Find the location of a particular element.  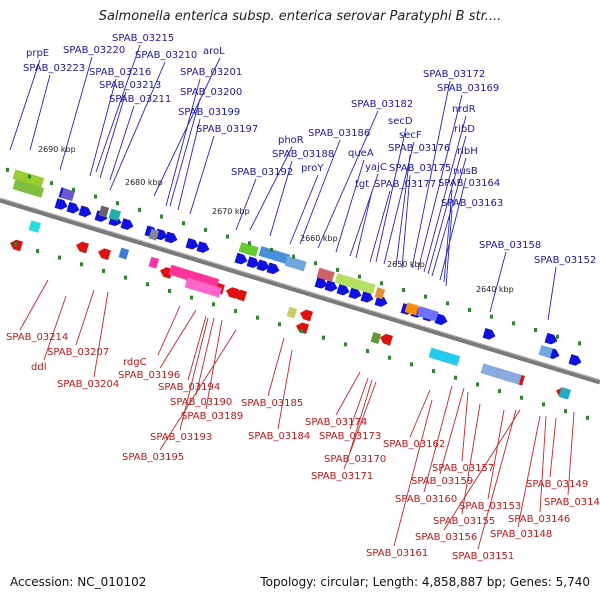

gene-label: SPAB_03223 is located at coordinates (54, 68).